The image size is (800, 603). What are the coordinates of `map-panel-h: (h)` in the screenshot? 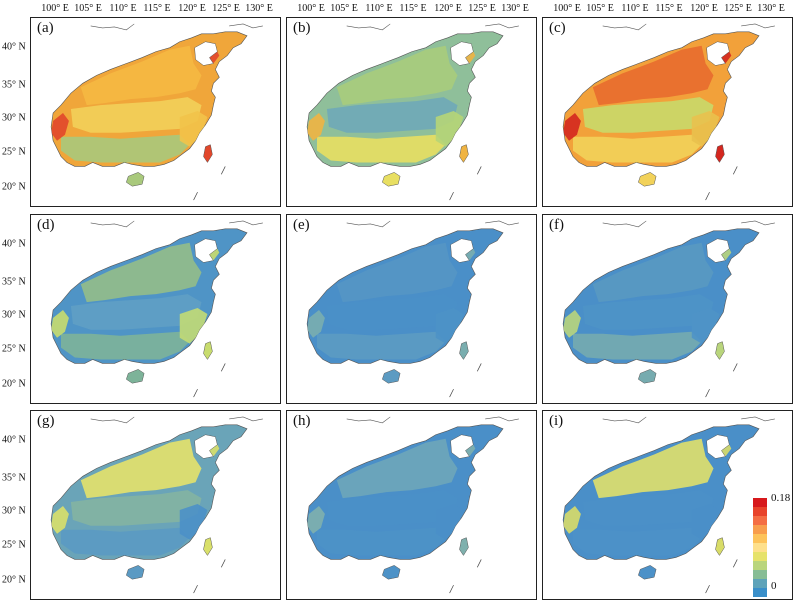 It's located at (411, 505).